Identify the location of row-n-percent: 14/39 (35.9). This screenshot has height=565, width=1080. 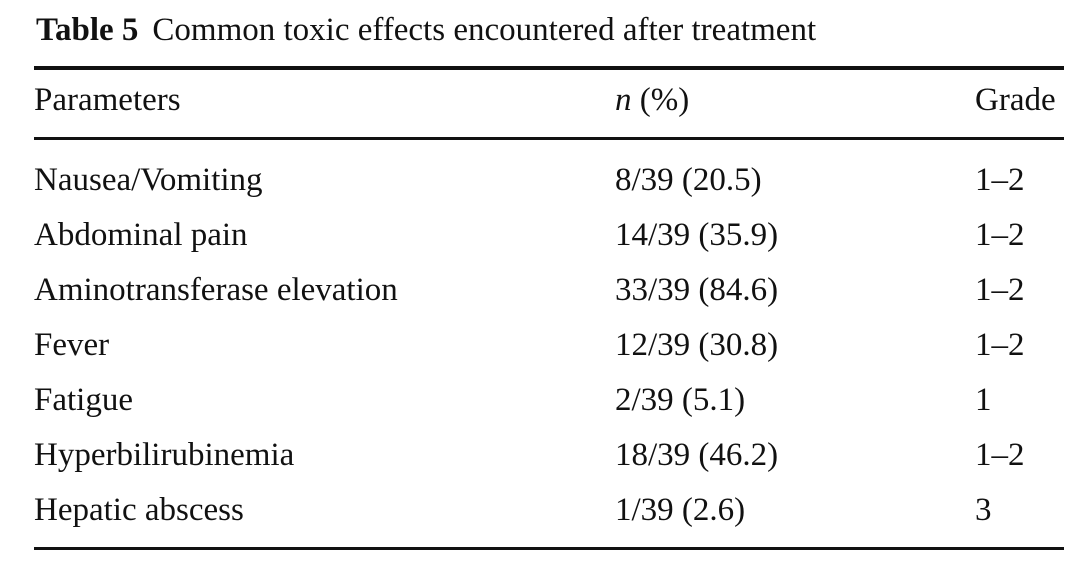
(697, 235).